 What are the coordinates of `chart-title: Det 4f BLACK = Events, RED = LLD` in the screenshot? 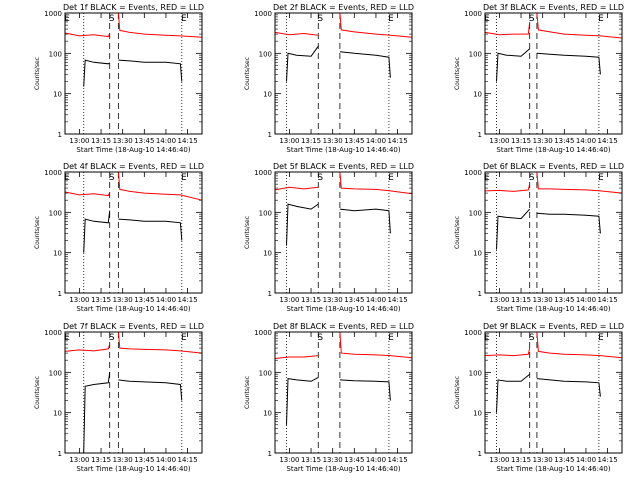 It's located at (133, 166).